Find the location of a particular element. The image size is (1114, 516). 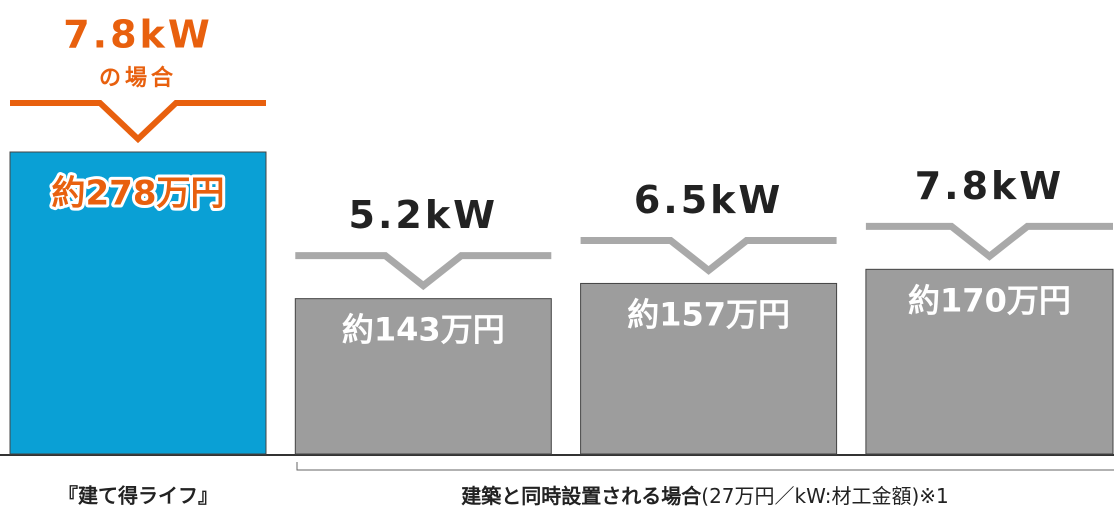

group-note: (27万円／kW:材工金額)※1 is located at coordinates (824, 496).